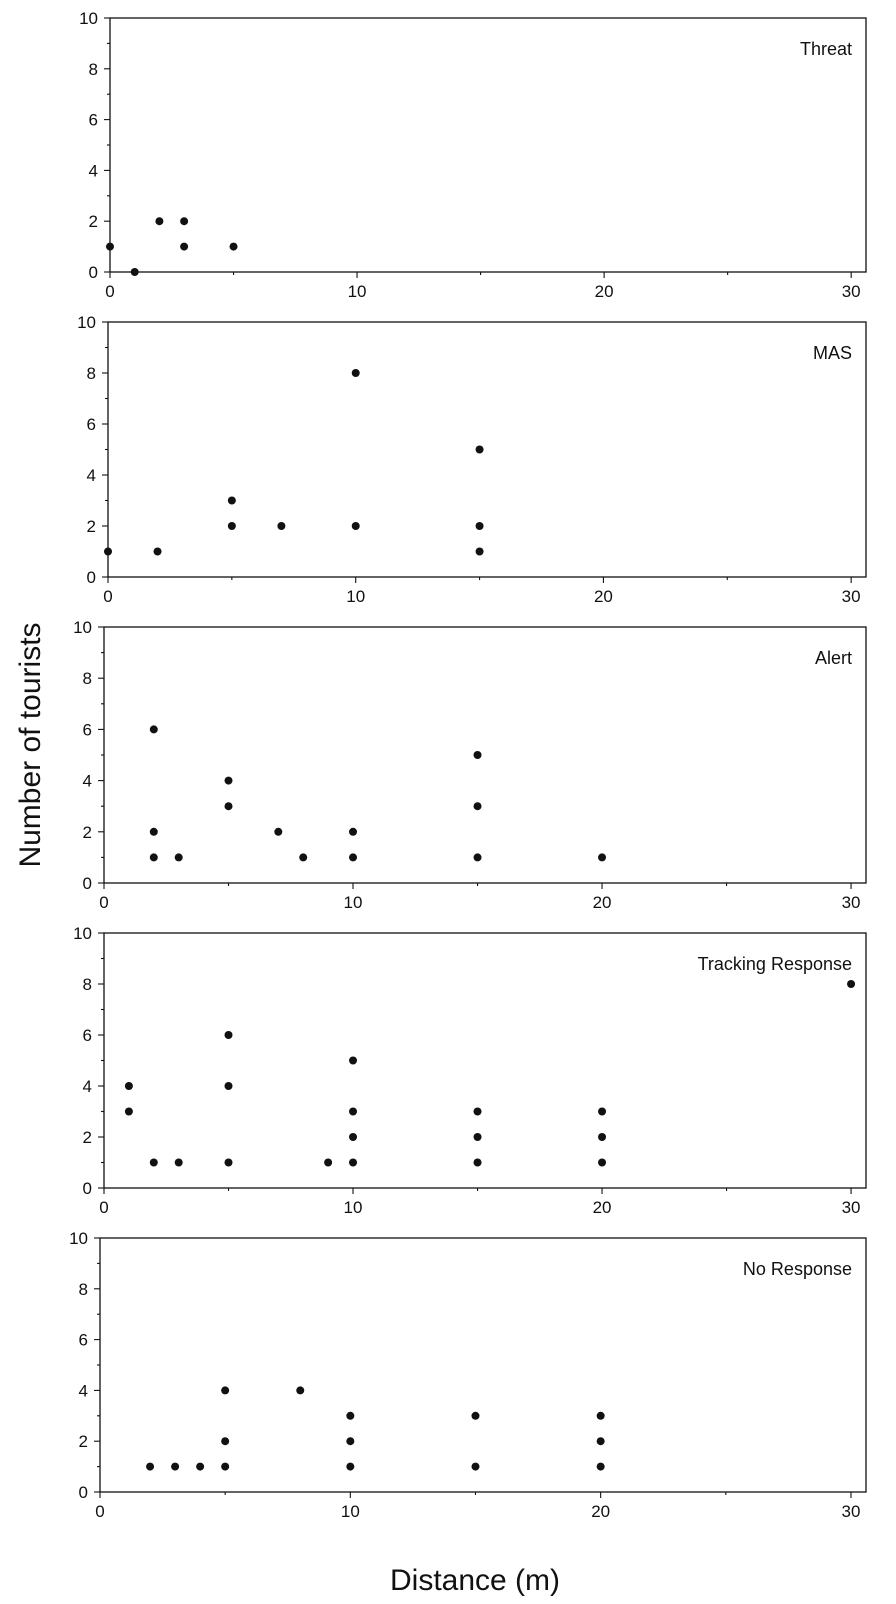 The image size is (896, 1604). What do you see at coordinates (832, 353) in the screenshot?
I see `panel-label: MAS` at bounding box center [832, 353].